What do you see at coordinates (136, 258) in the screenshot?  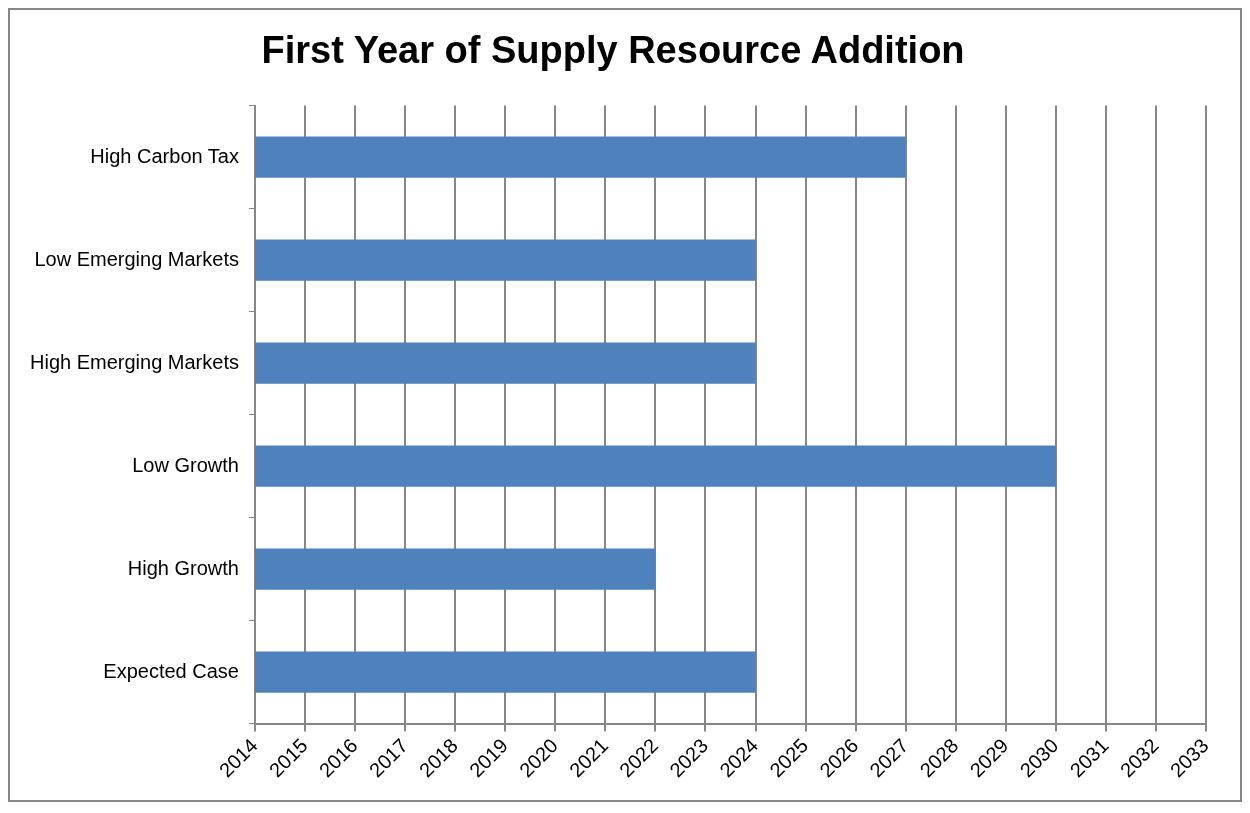 I see `y-tick-label: Low Emerging Markets` at bounding box center [136, 258].